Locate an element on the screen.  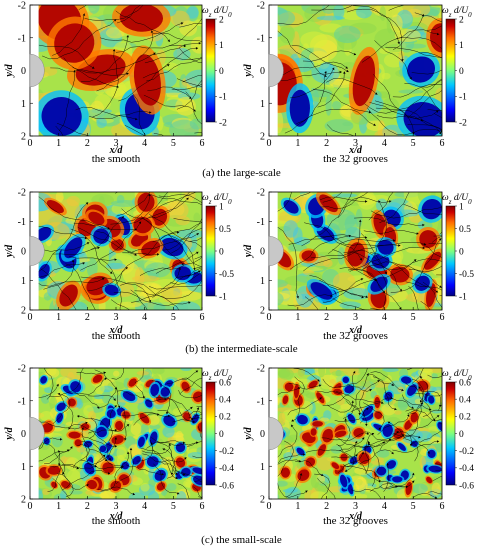
colorbar-tick-label: -1 is located at coordinates (463, 98).